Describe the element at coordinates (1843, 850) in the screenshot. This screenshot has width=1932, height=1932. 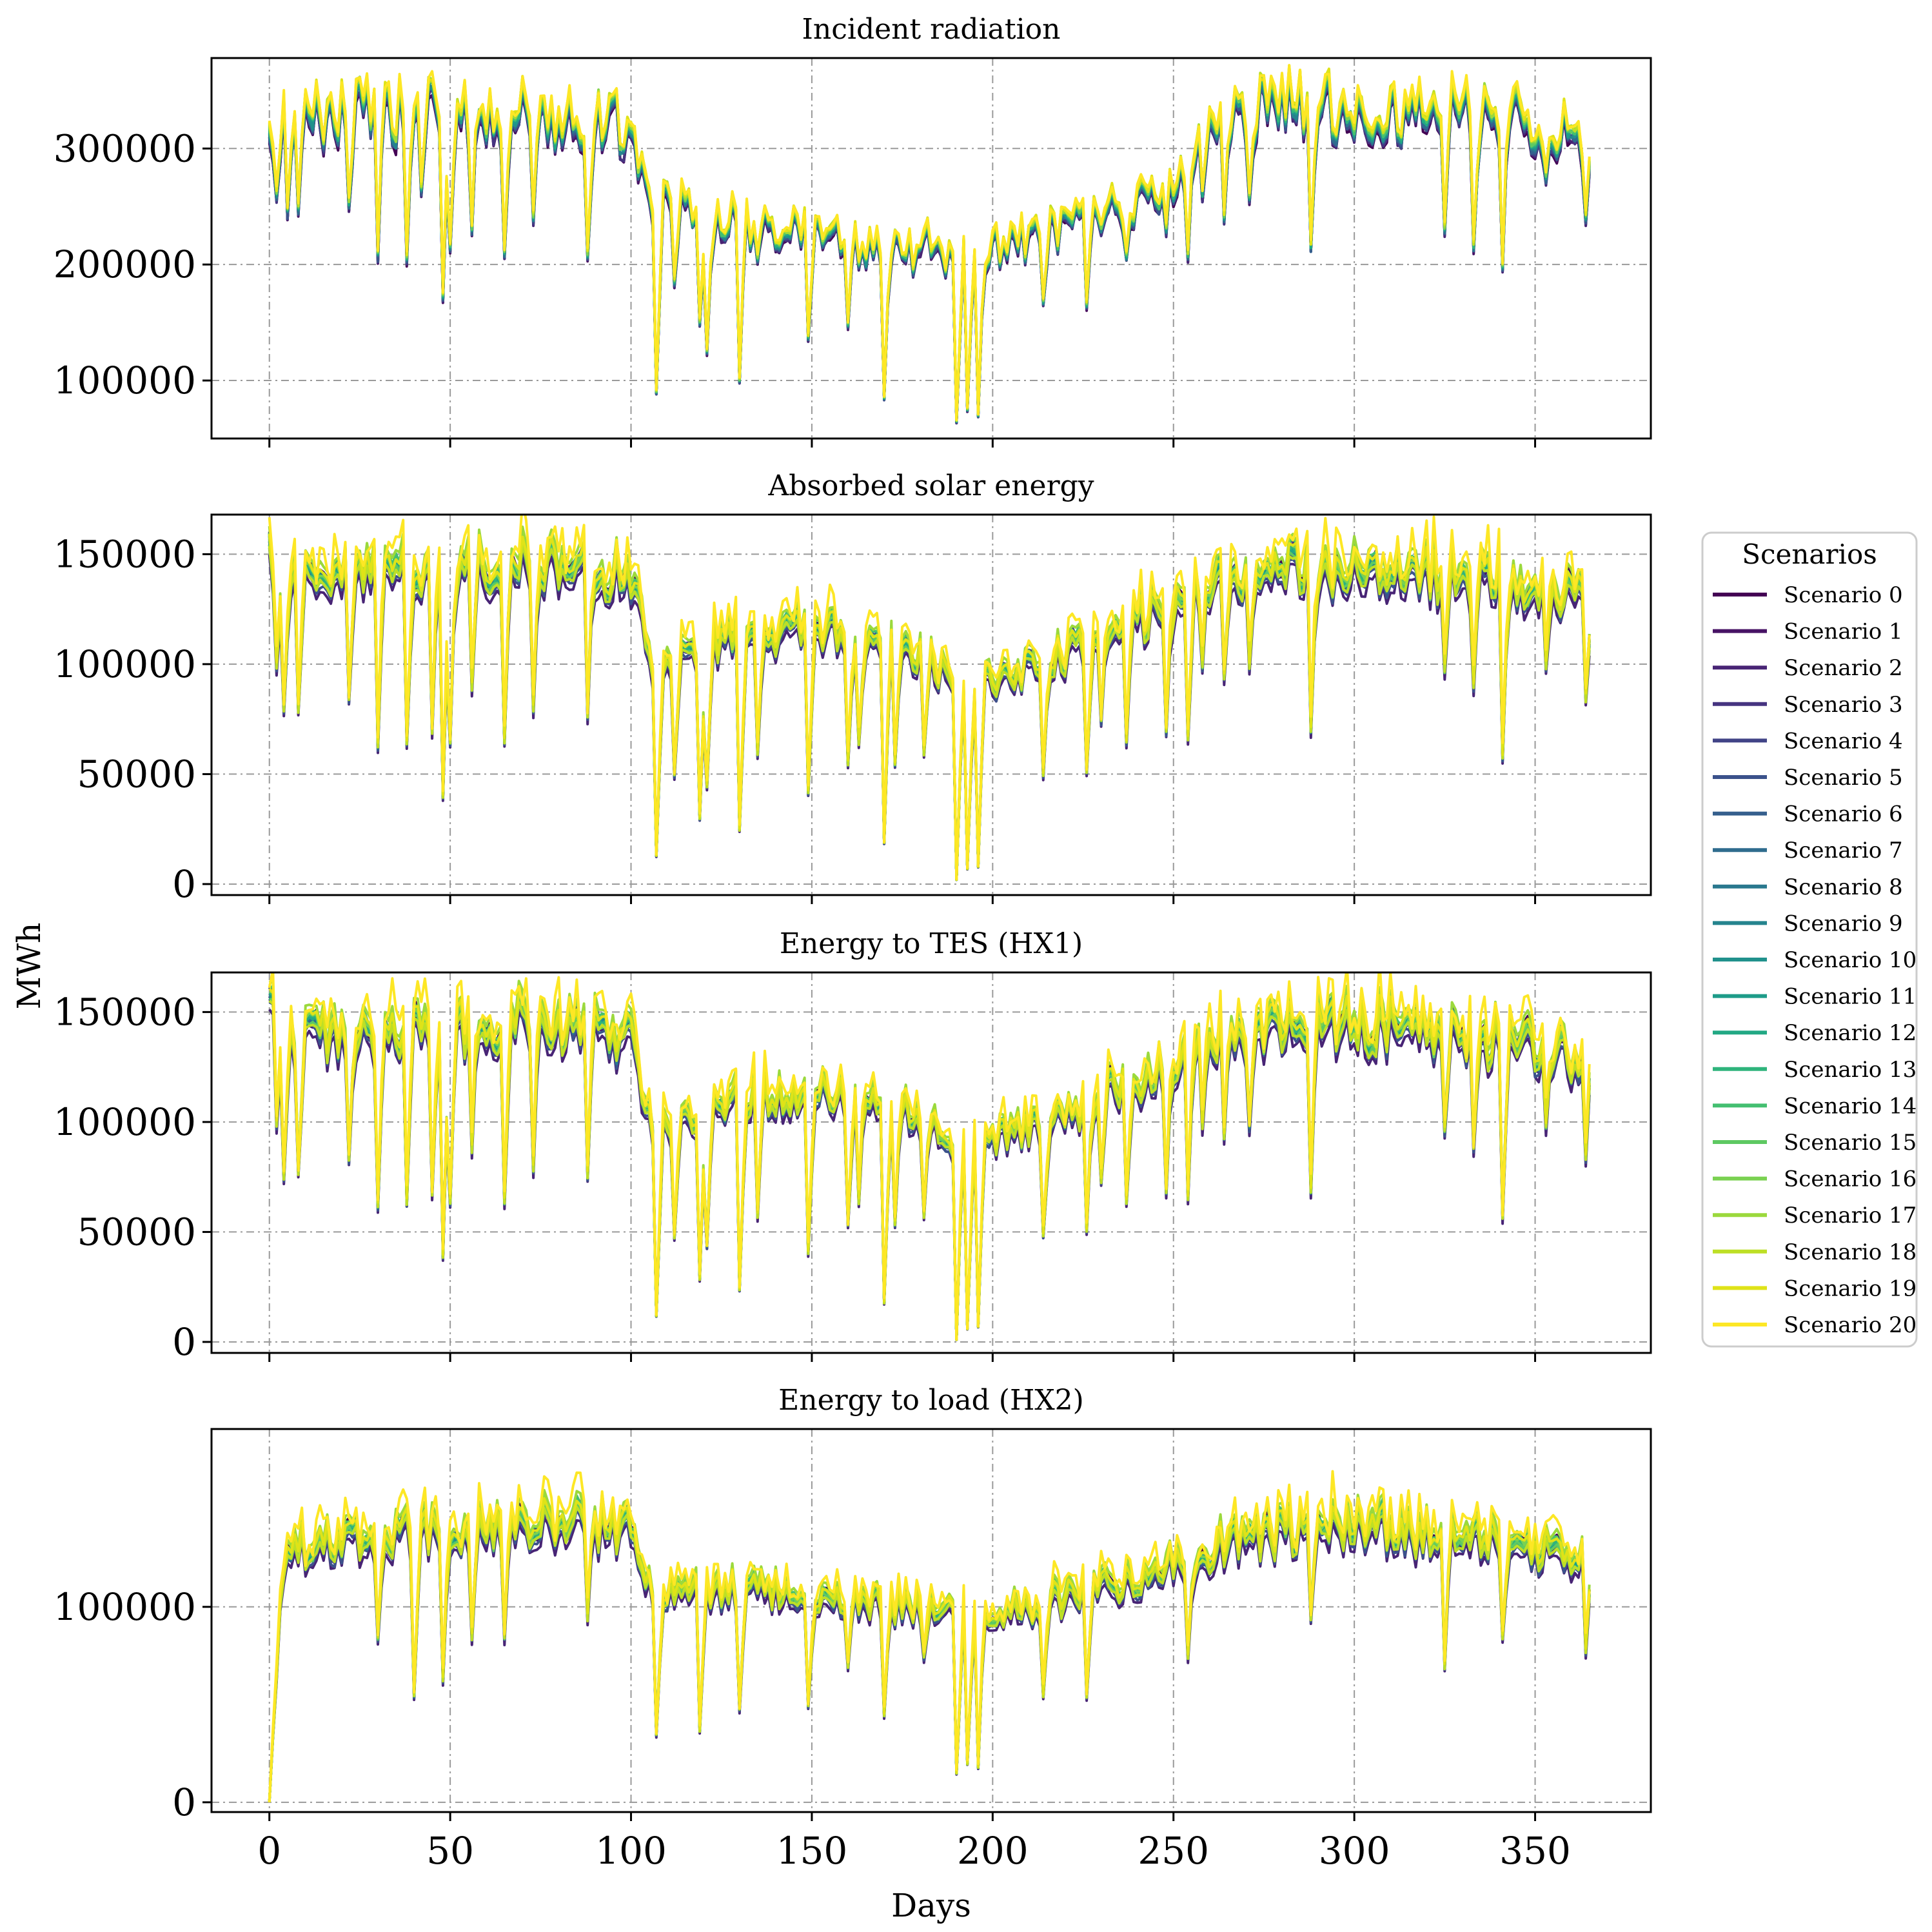
I see `legend-entry-label: Scenario 7` at that location.